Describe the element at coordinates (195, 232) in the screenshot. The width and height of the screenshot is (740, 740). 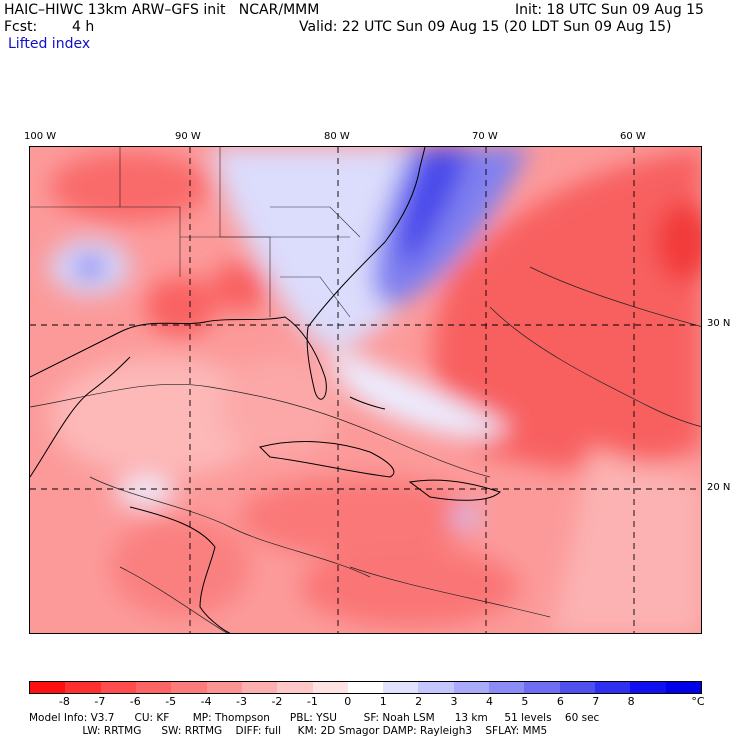
I see `state-borders` at that location.